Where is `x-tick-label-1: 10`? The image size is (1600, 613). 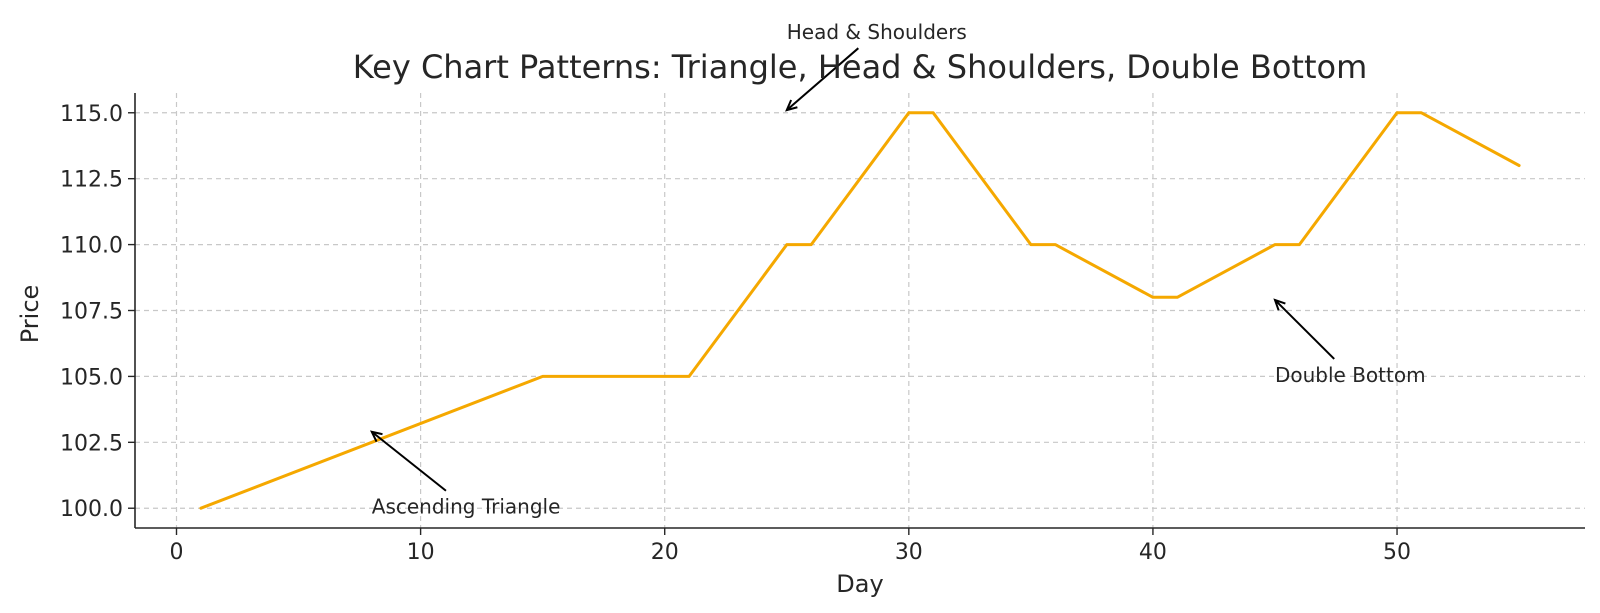
x-tick-label-1: 10 is located at coordinates (421, 552).